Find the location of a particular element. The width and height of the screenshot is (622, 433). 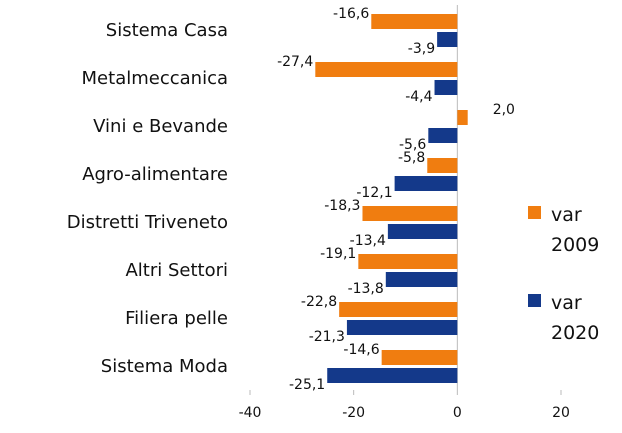

data-label: -4,4 is located at coordinates (418, 97).